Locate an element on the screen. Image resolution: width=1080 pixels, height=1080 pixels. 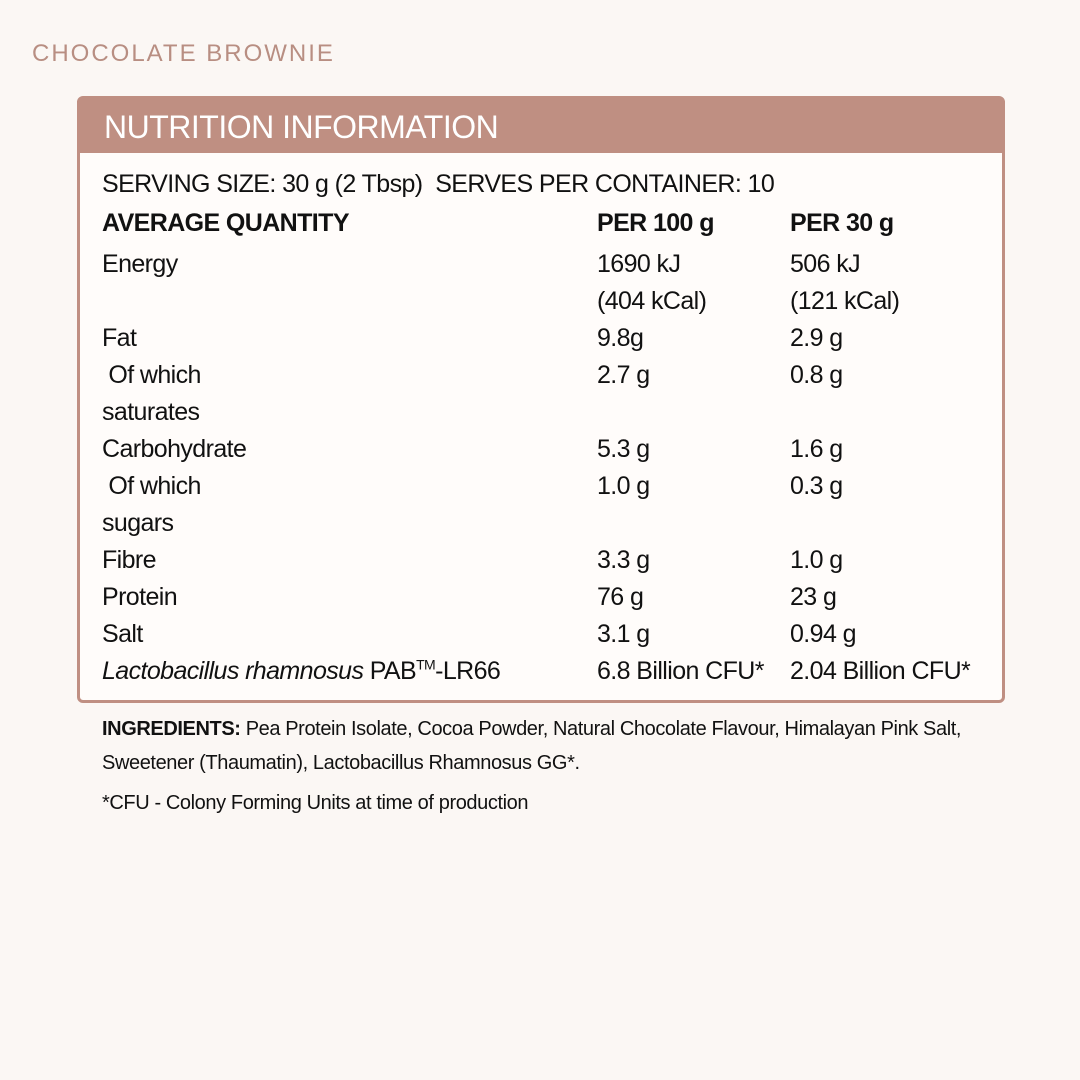
nutrient-row: Of which saturates 2.7 g 0.8 g is located at coordinates (552, 394).